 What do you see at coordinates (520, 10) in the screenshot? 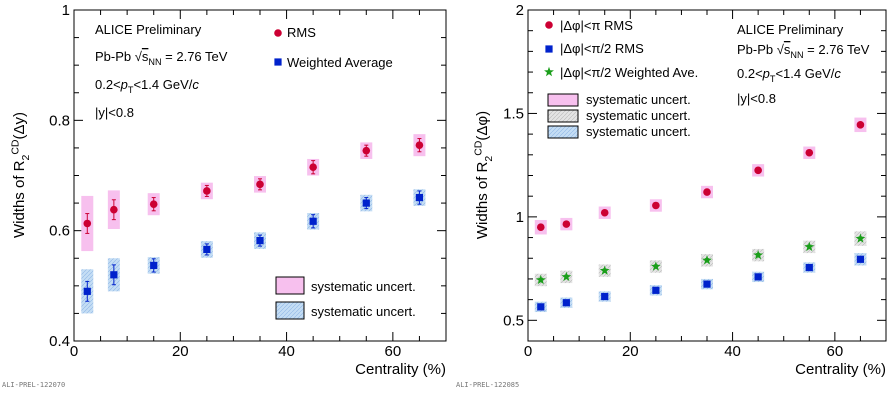
I see `y-tick-label: 2` at bounding box center [520, 10].